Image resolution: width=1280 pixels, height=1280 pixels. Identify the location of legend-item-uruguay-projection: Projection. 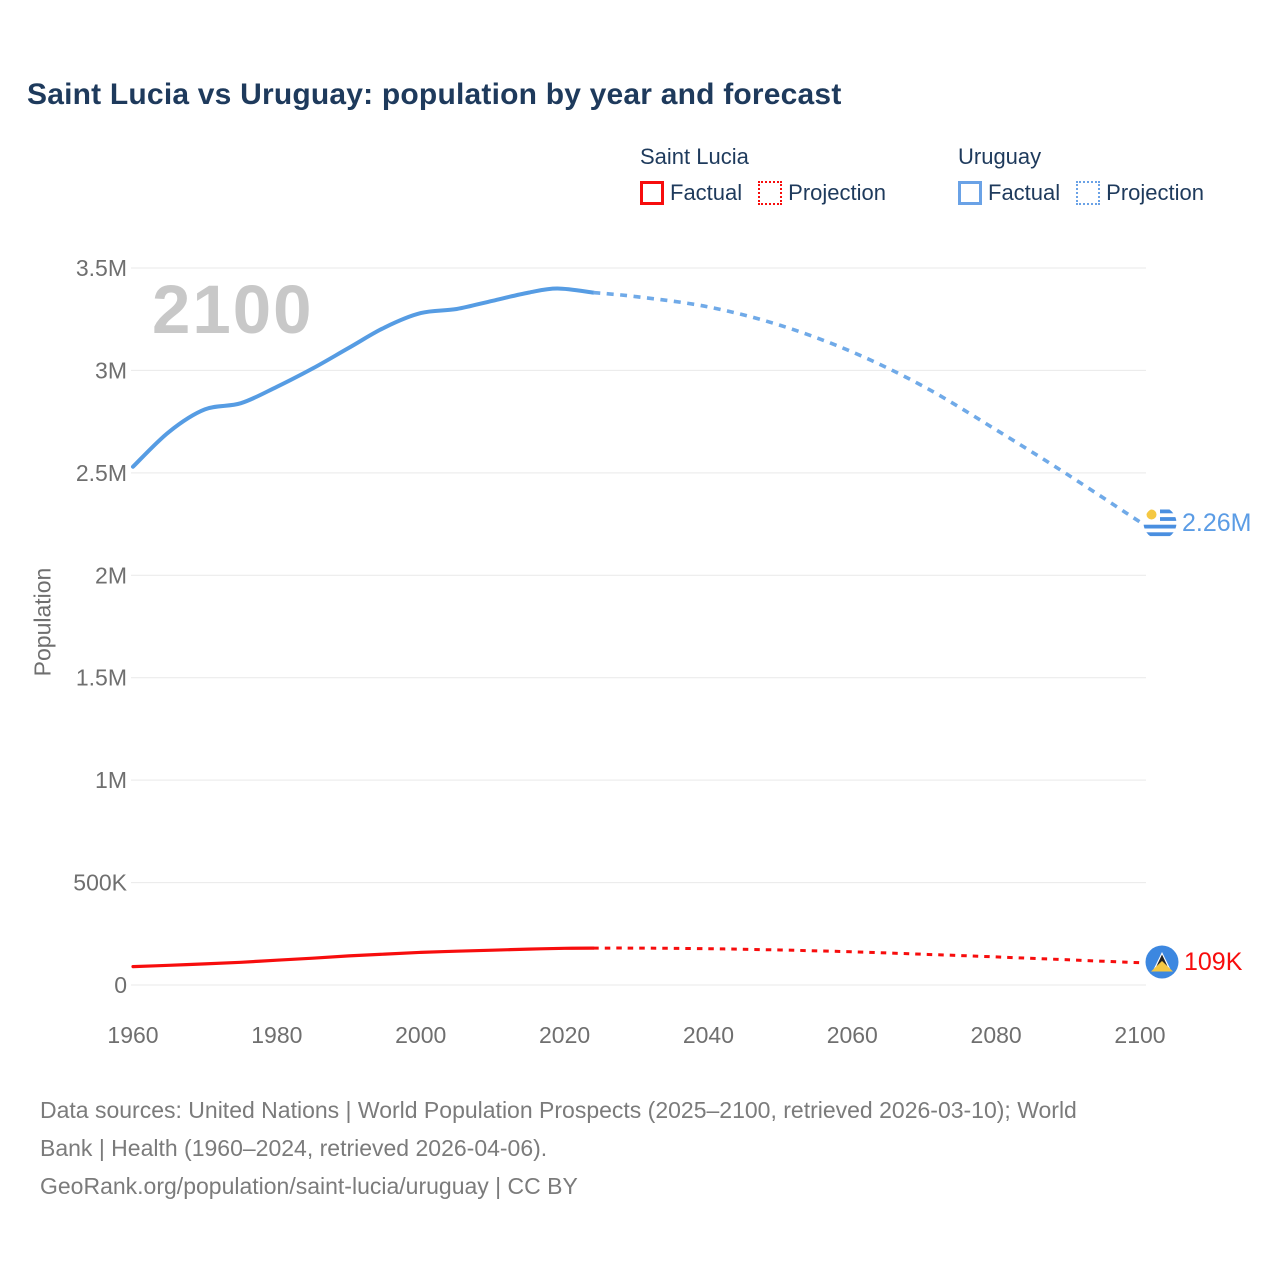
(1140, 193).